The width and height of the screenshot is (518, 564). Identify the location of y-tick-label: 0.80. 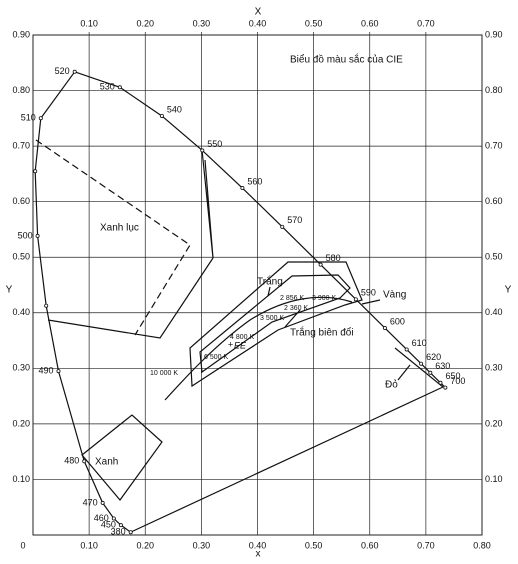
(21, 90).